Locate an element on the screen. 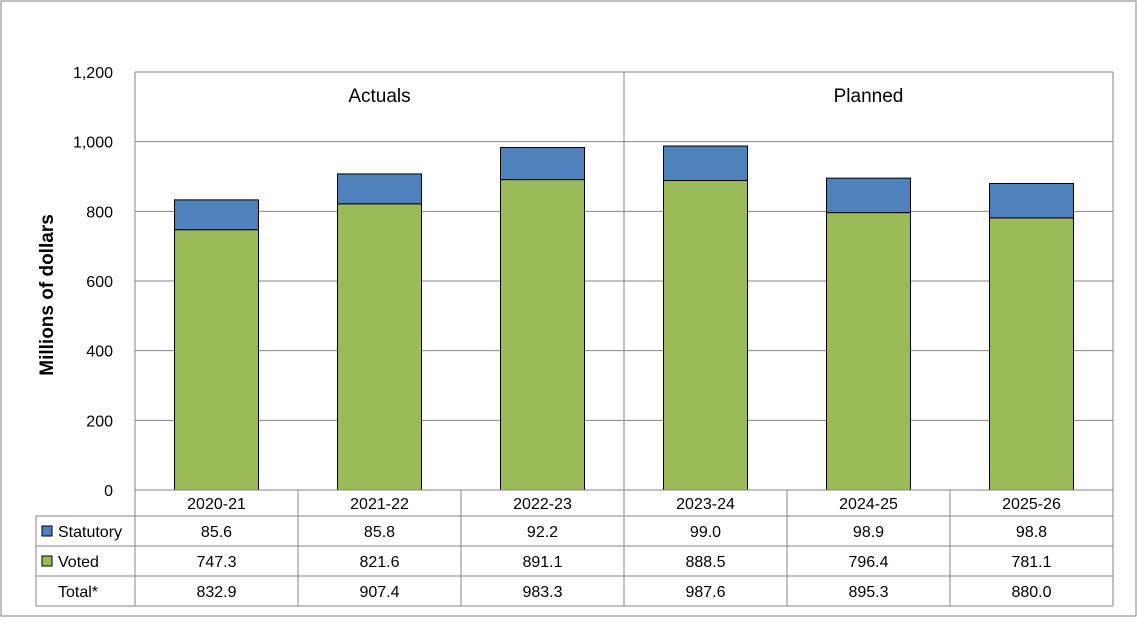 Image resolution: width=1138 pixels, height=623 pixels. x-category-label: 2021-22 is located at coordinates (379, 504).